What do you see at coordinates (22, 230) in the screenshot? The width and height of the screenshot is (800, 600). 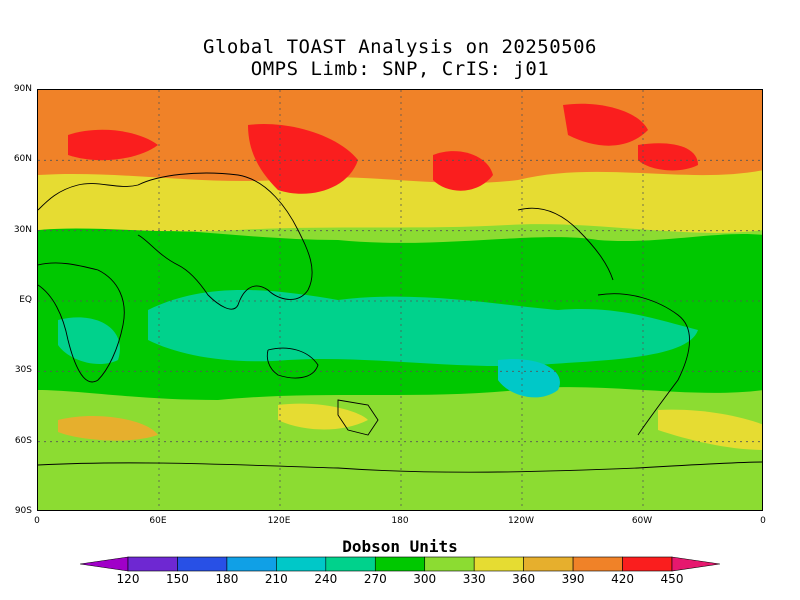 I see `lat-tick-label: 30N` at bounding box center [22, 230].